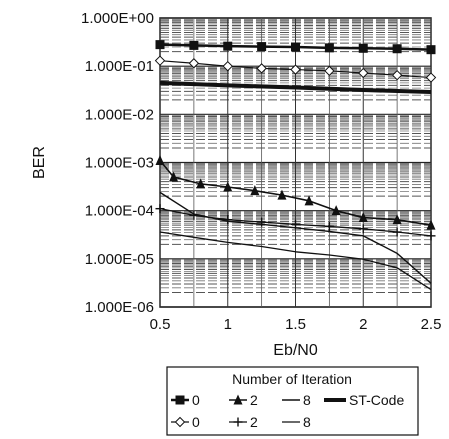  What do you see at coordinates (39, 162) in the screenshot?
I see `y-axis-label: BER` at bounding box center [39, 162].